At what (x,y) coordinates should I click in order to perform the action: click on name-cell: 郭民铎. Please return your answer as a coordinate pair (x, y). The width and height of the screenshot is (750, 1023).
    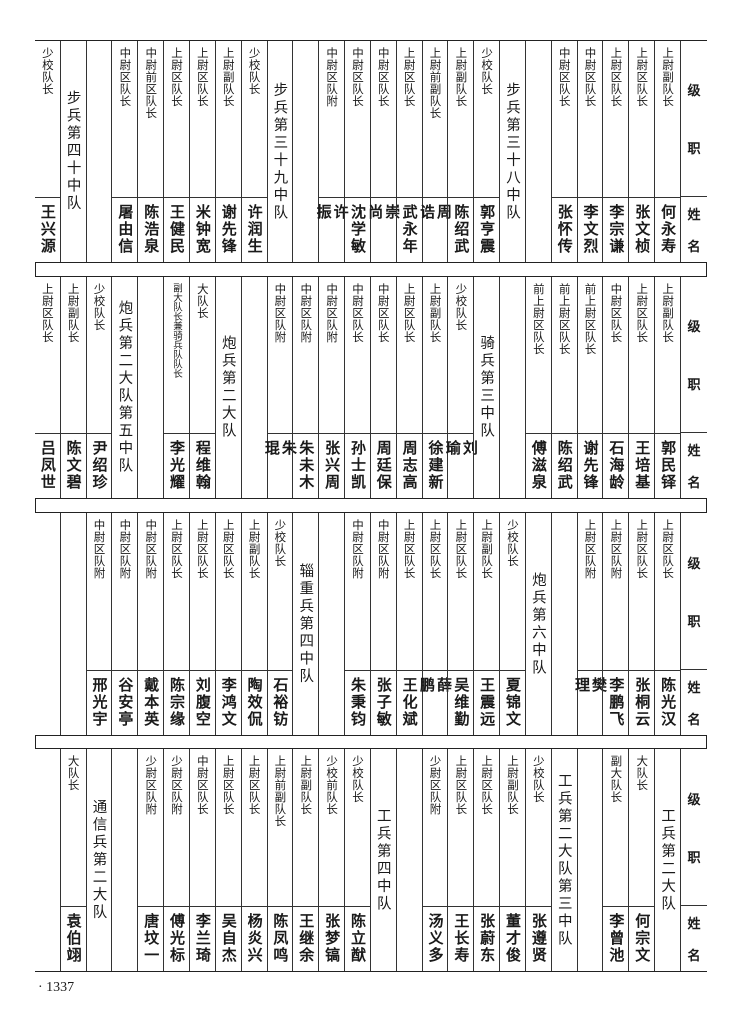
    Looking at the image, I should click on (667, 465).